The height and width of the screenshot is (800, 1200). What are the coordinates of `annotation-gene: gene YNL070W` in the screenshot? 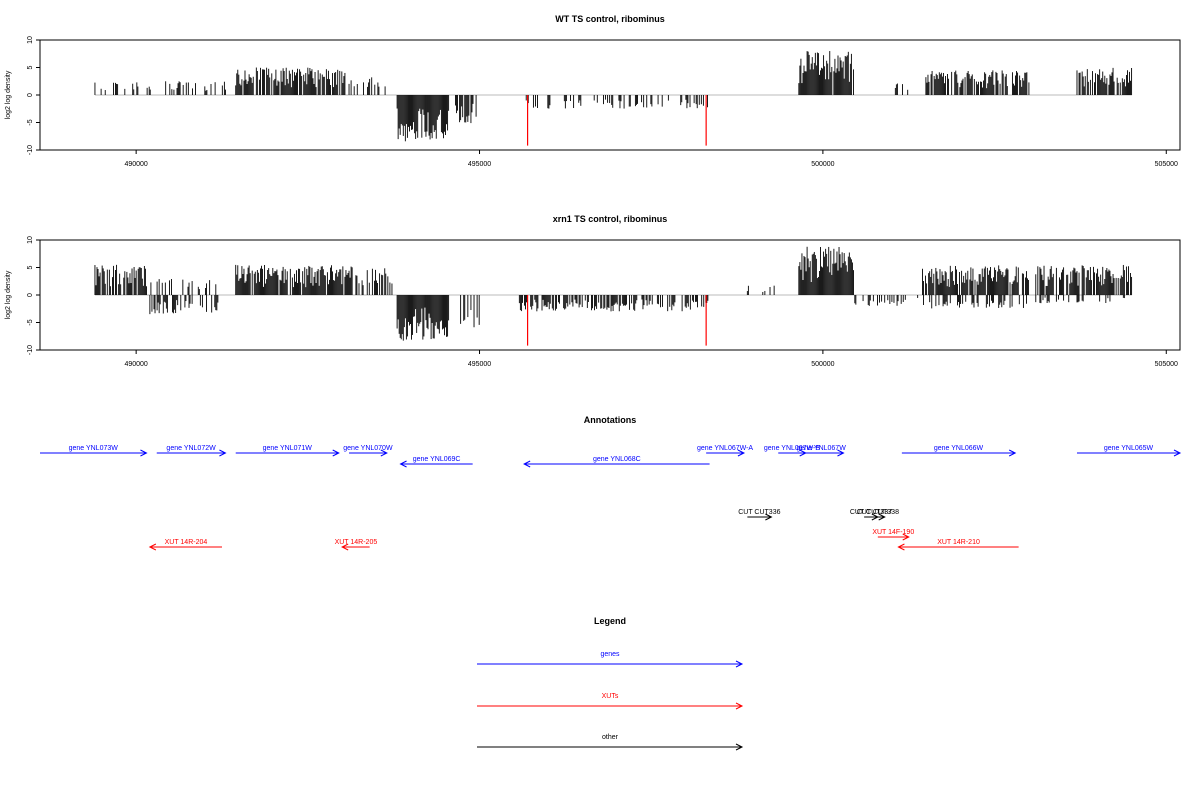 It's located at (368, 451).